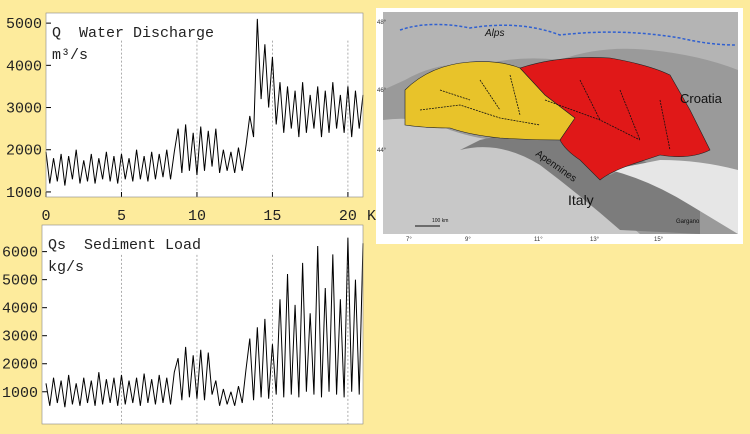 This screenshot has height=434, width=750. What do you see at coordinates (560, 51) in the screenshot?
I see `alps-relief` at bounding box center [560, 51].